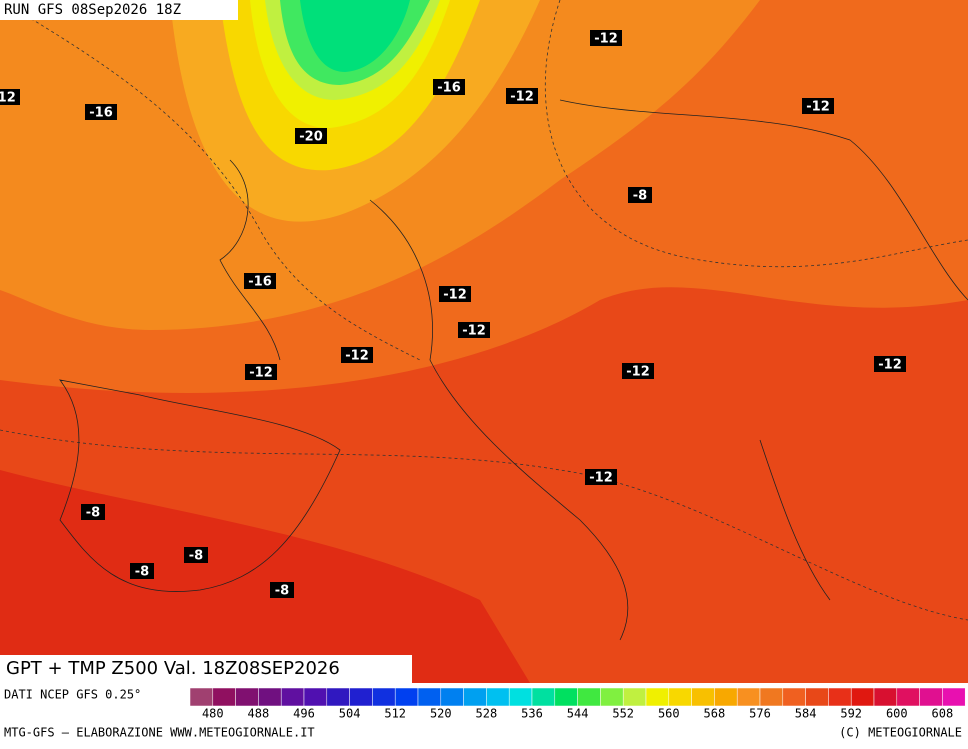 This screenshot has width=968, height=749. What do you see at coordinates (760, 714) in the screenshot?
I see `colorbar-tick-label: 576` at bounding box center [760, 714].